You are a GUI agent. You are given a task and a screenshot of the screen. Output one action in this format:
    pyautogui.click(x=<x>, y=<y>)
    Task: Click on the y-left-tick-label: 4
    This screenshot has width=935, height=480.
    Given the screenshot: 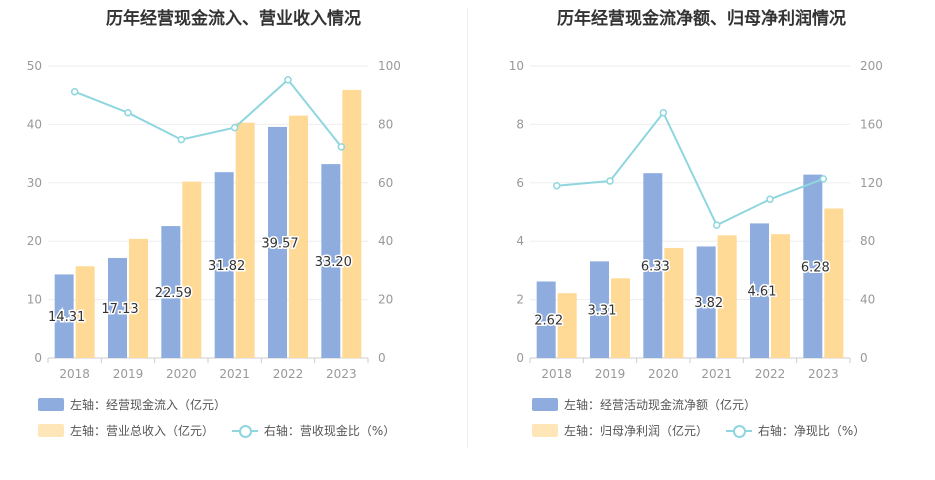 What is the action you would take?
    pyautogui.click(x=520, y=241)
    